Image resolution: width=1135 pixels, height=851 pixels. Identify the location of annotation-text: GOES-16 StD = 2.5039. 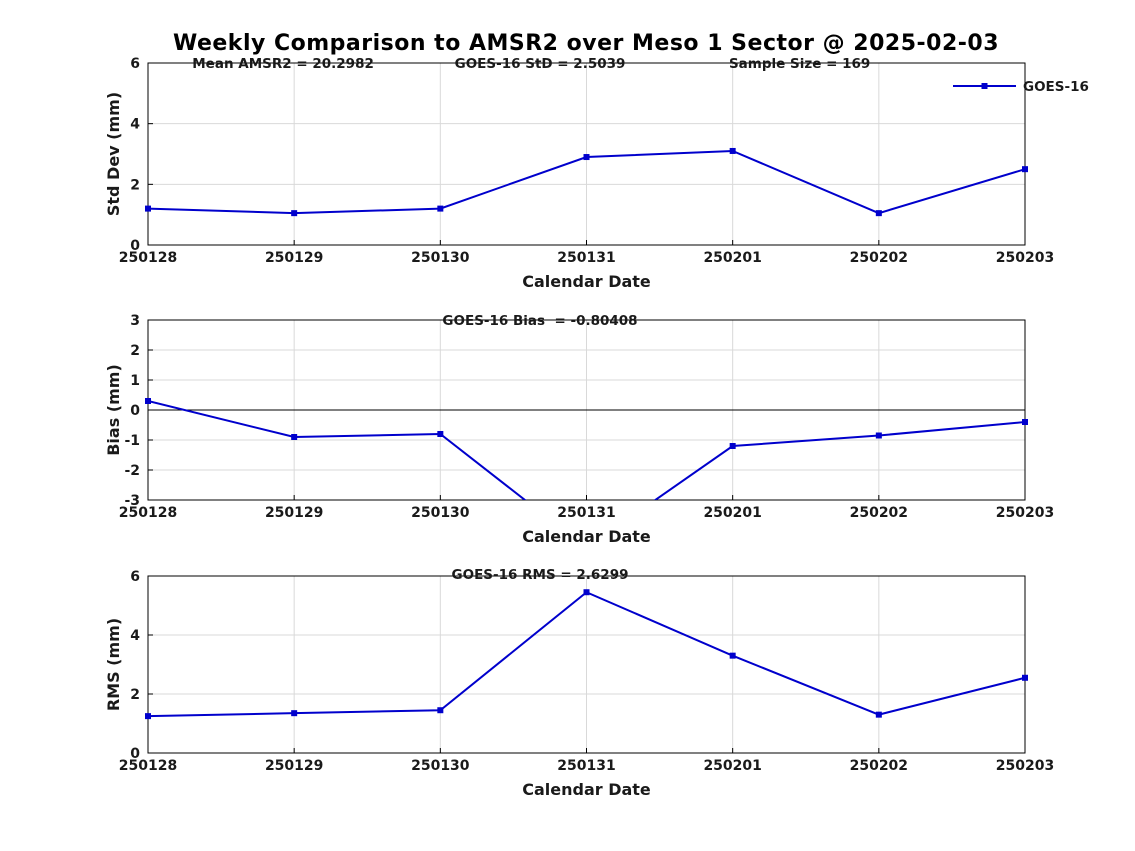
(540, 64).